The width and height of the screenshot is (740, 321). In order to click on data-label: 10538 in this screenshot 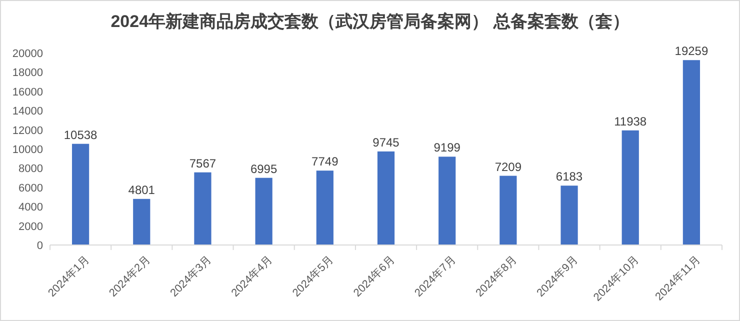, I will do `click(81, 135)`.